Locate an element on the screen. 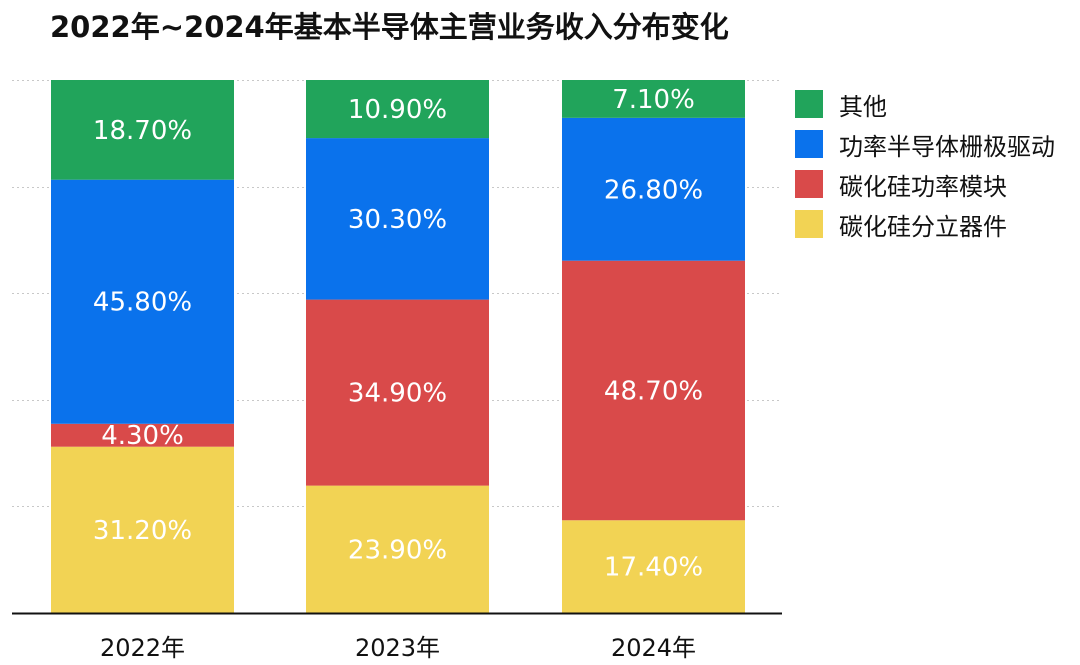 This screenshot has height=665, width=1080. bar-value-label: 30.30% is located at coordinates (397, 220).